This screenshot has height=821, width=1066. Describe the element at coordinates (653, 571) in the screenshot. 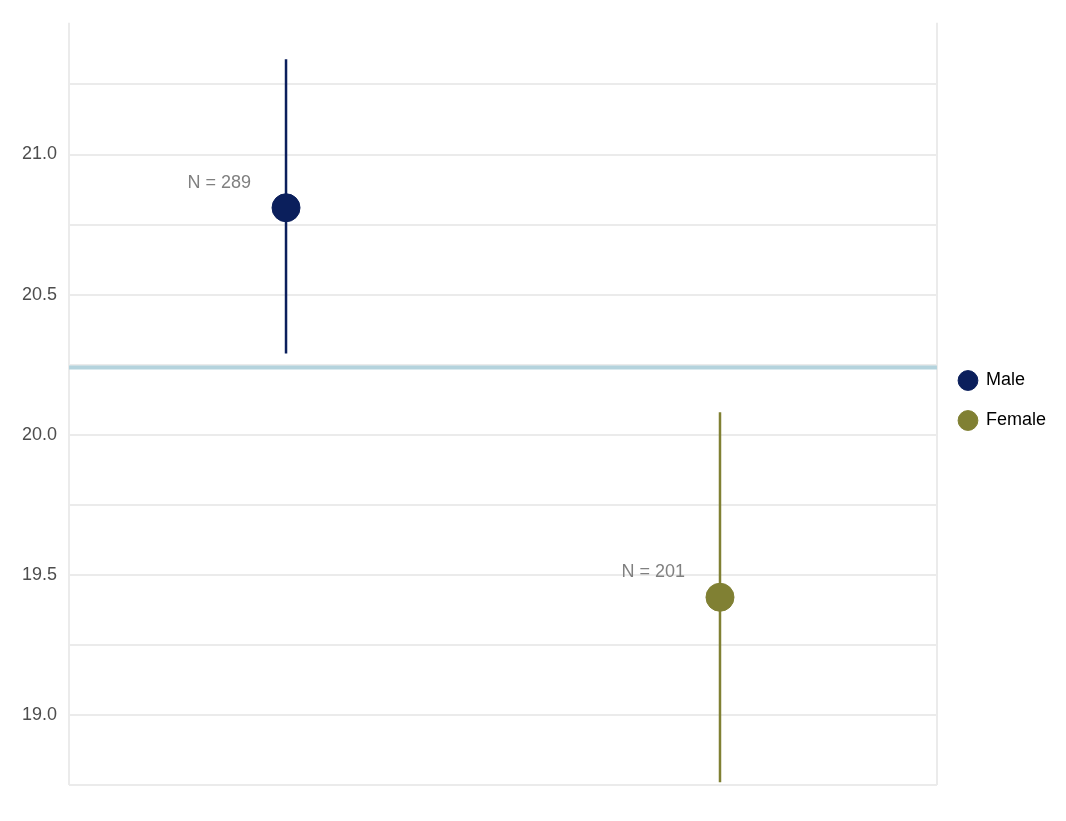

I see `annotation: N = 201` at that location.